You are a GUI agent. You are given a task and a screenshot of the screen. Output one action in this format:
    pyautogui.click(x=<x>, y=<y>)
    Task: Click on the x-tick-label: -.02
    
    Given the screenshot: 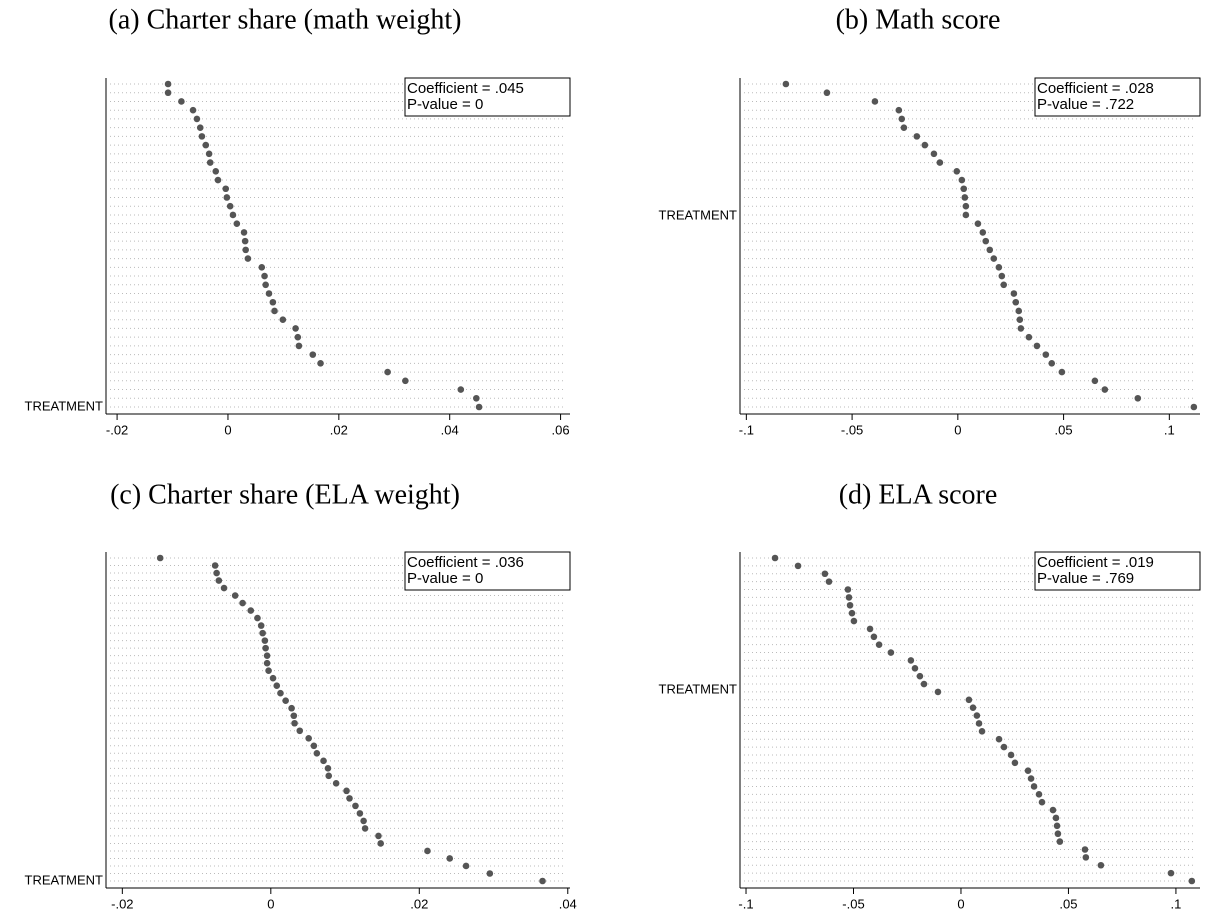 What is the action you would take?
    pyautogui.click(x=117, y=429)
    